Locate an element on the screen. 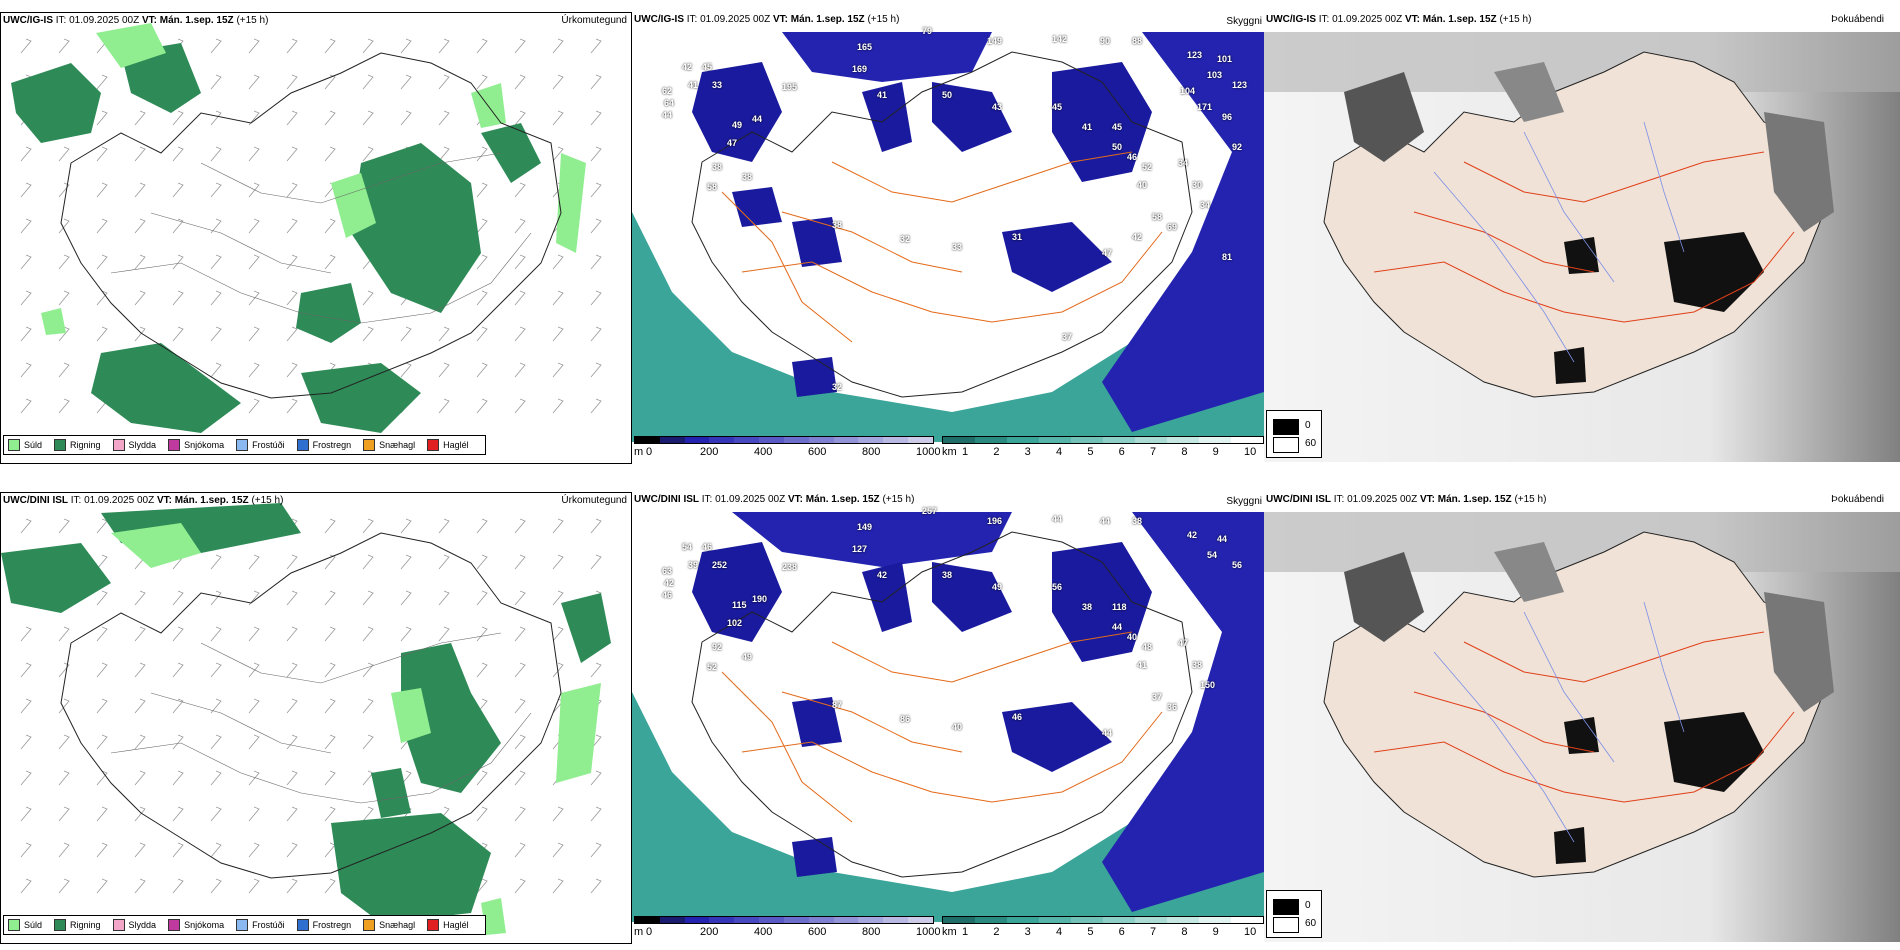  legend-label: Slydda is located at coordinates (142, 445).